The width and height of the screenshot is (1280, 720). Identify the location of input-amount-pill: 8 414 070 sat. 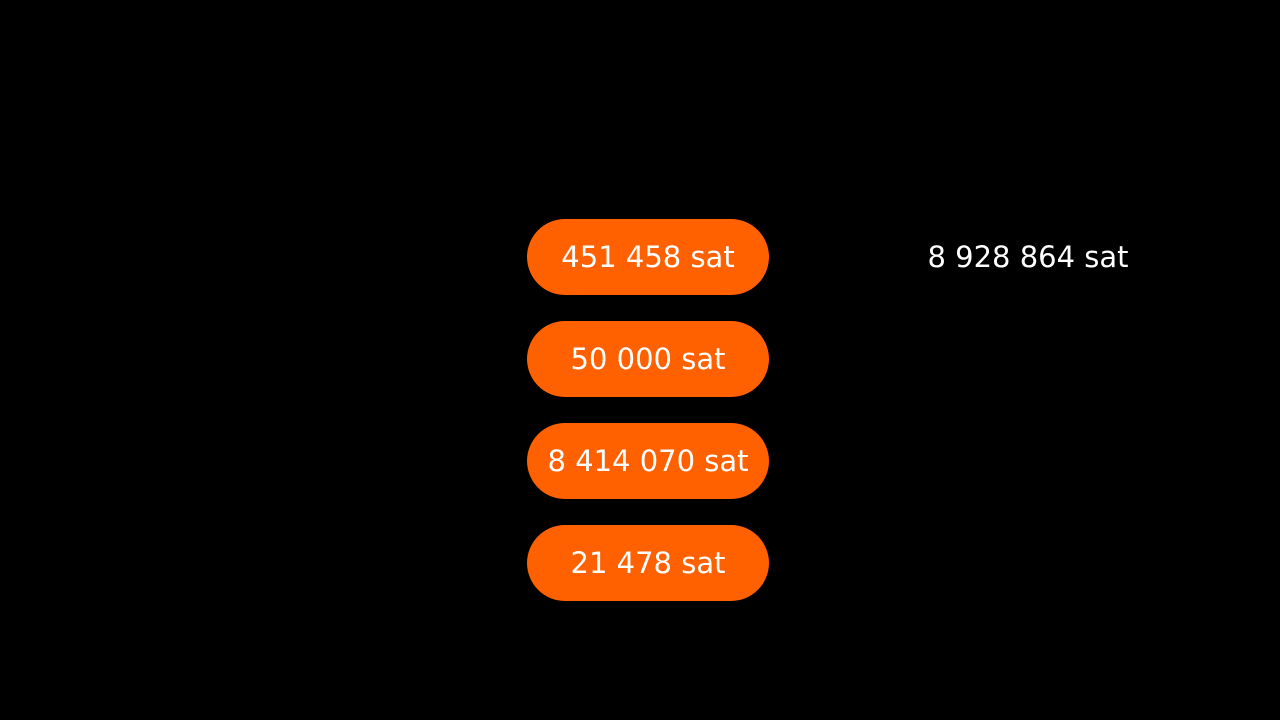
(648, 461).